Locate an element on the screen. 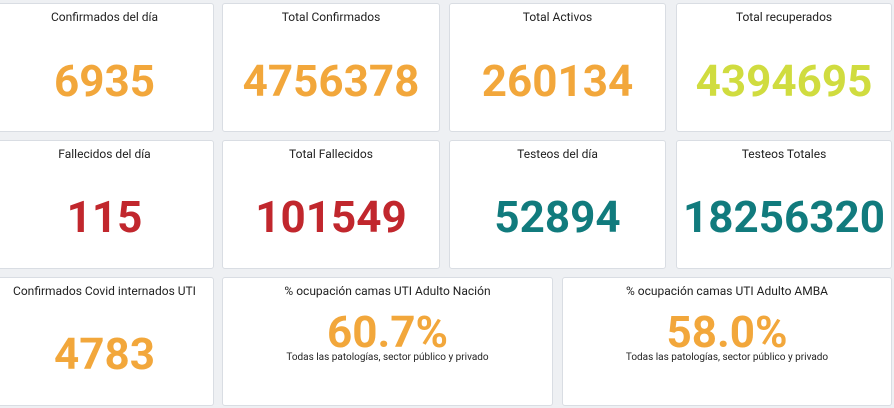  card-title: Fallecidos del día is located at coordinates (104, 154).